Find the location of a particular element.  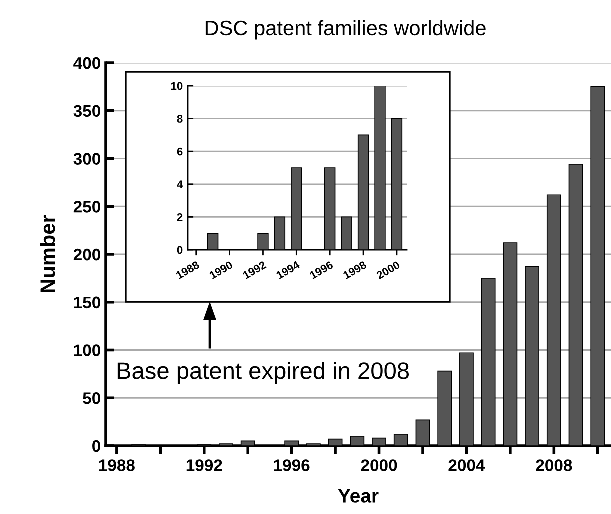

y-tick-label: 250 is located at coordinates (87, 207).